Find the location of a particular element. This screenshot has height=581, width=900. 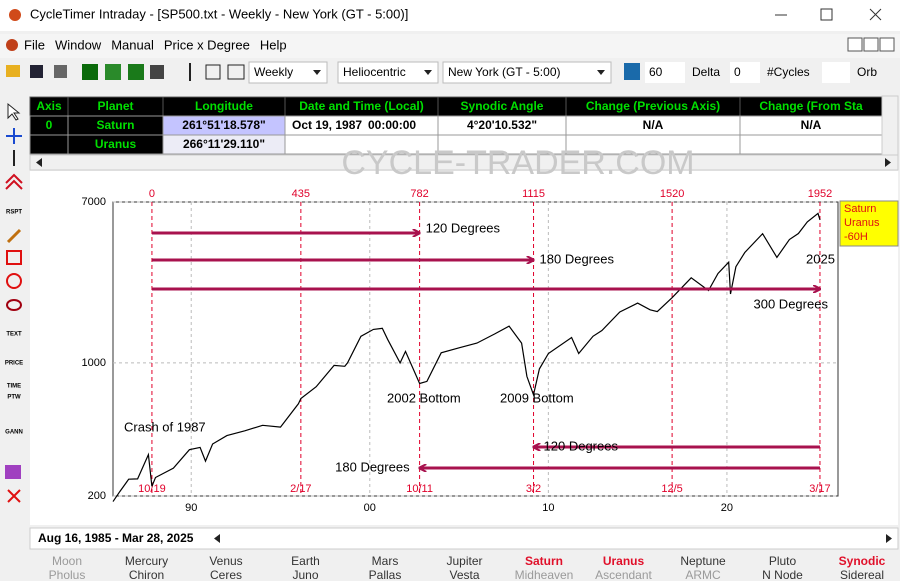

bars-icon is located at coordinates (213, 72).